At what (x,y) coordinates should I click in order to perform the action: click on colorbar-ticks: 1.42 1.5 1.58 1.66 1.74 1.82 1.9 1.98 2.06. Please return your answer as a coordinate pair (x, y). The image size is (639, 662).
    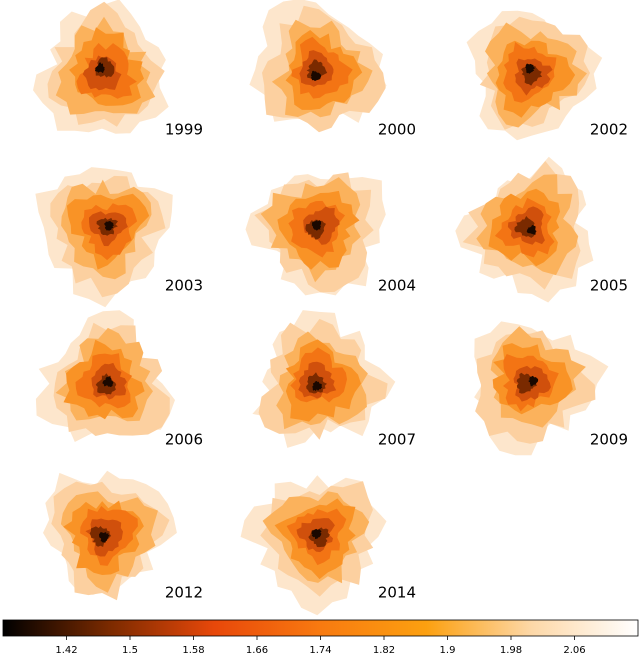
    Looking at the image, I should click on (320, 646).